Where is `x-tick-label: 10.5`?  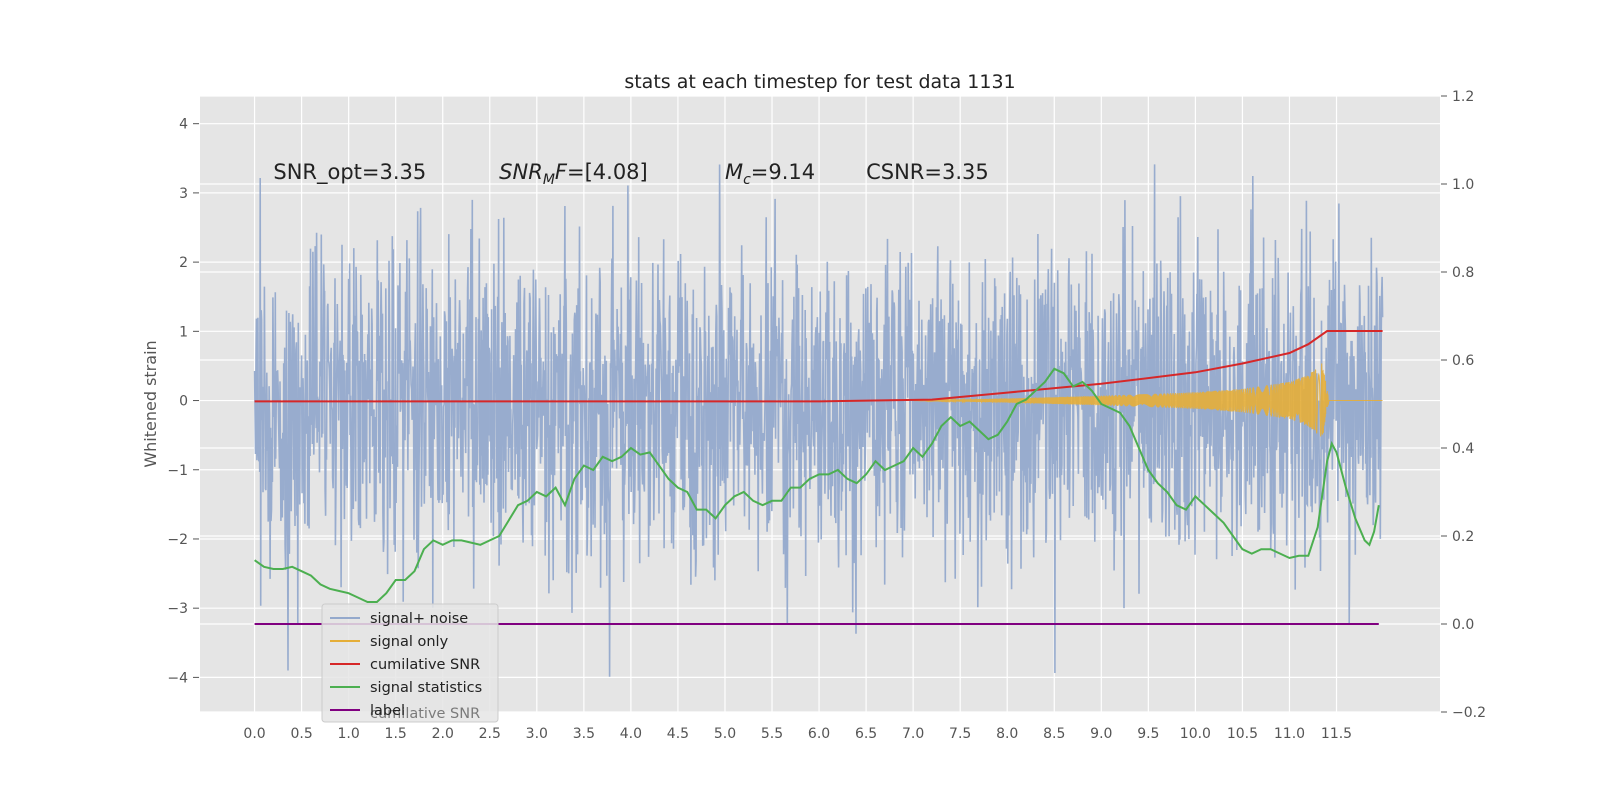
x-tick-label: 10.5 is located at coordinates (1242, 734).